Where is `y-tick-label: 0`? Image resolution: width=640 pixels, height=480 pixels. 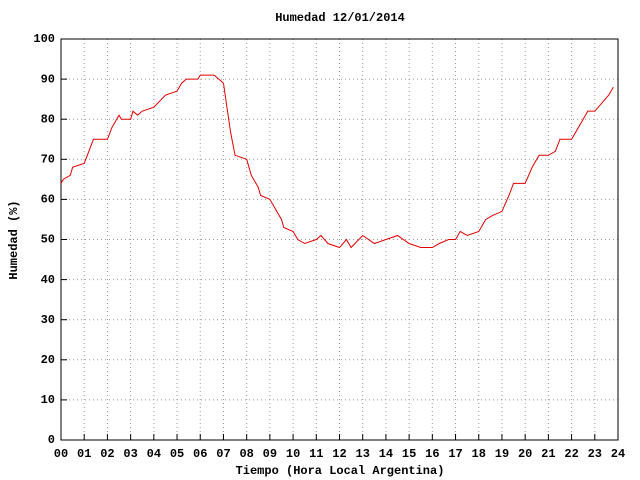 y-tick-label: 0 is located at coordinates (51, 440).